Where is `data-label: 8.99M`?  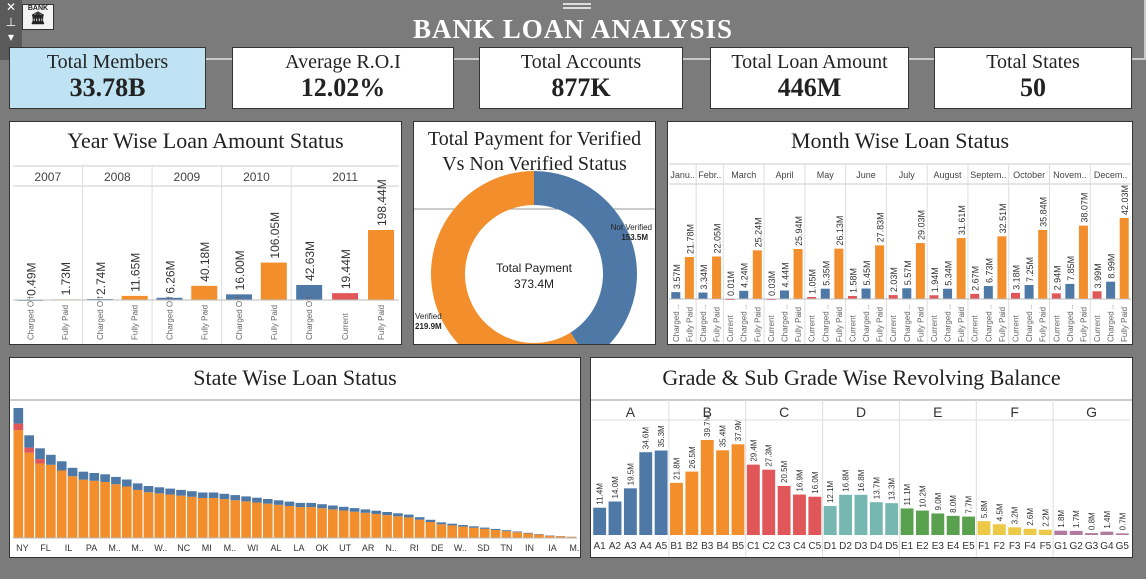 data-label: 8.99M is located at coordinates (1112, 266).